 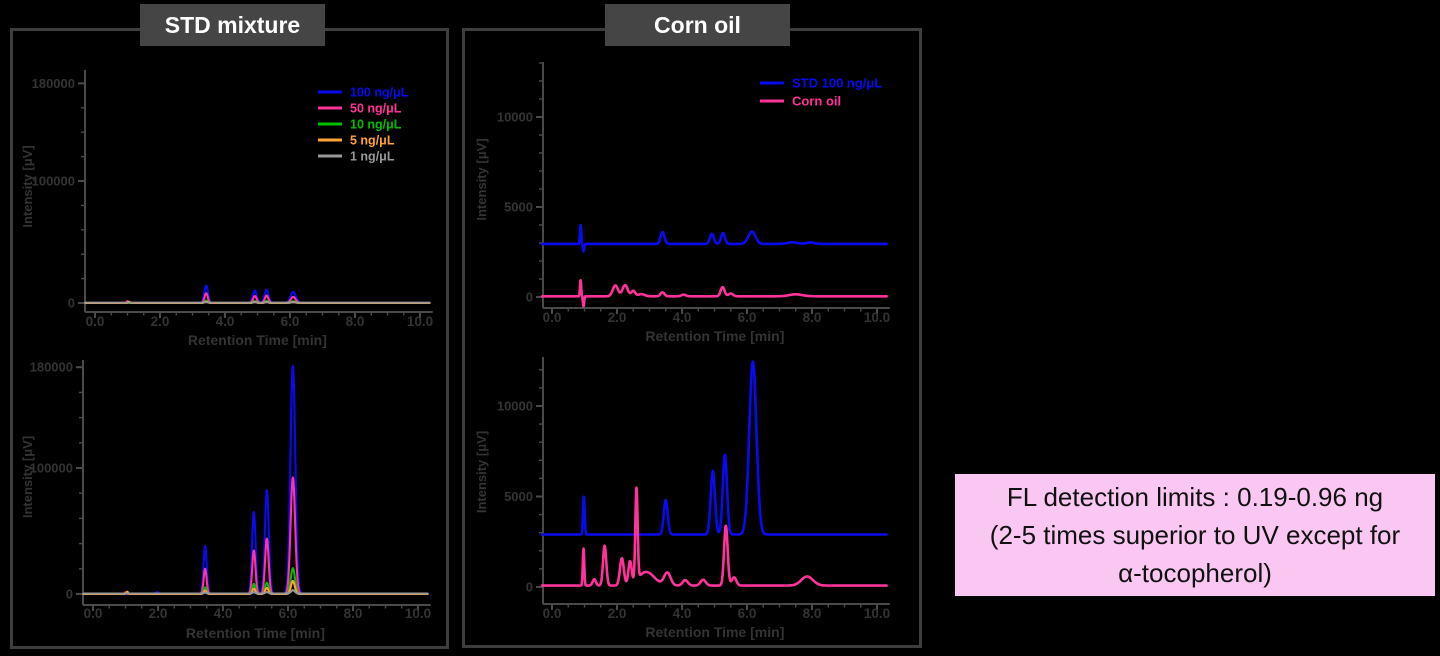 I want to click on svg-text: Corn oil, so click(x=816, y=101).